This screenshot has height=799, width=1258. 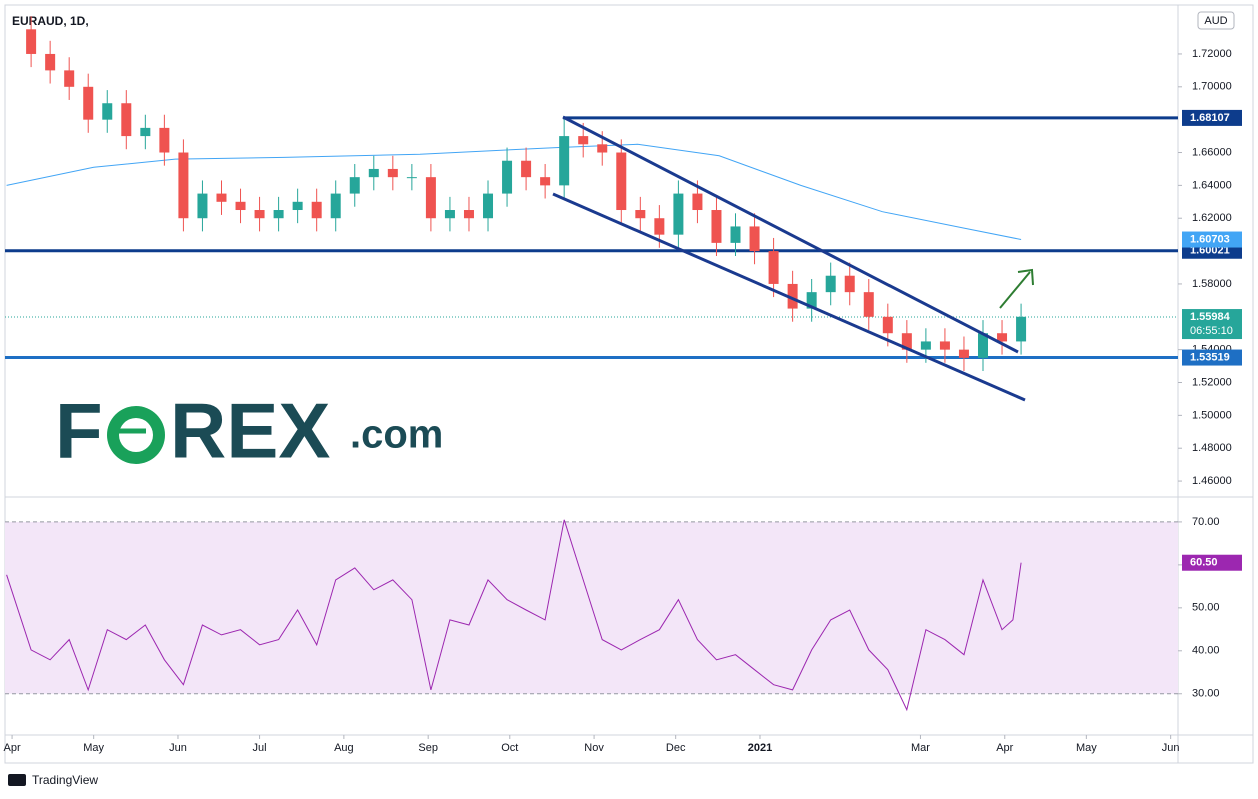 I want to click on watermark-coin-inner, so click(x=136, y=435).